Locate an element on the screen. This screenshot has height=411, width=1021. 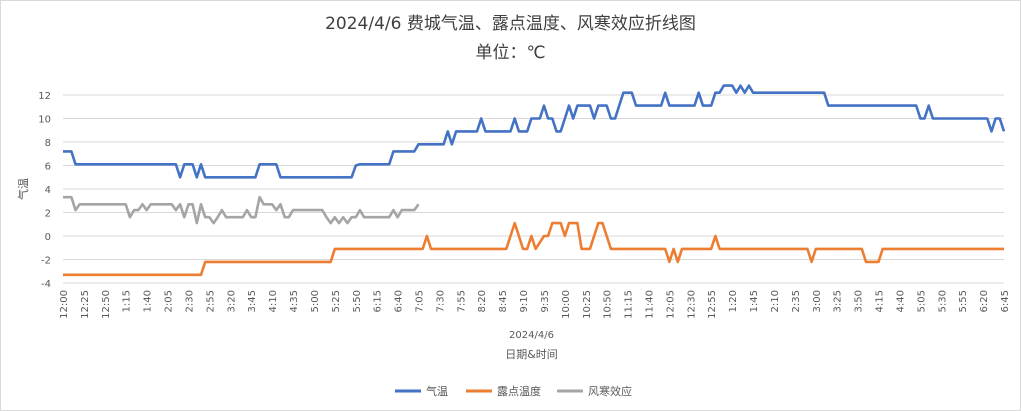
x-tick-label: 7:55 is located at coordinates (461, 301).